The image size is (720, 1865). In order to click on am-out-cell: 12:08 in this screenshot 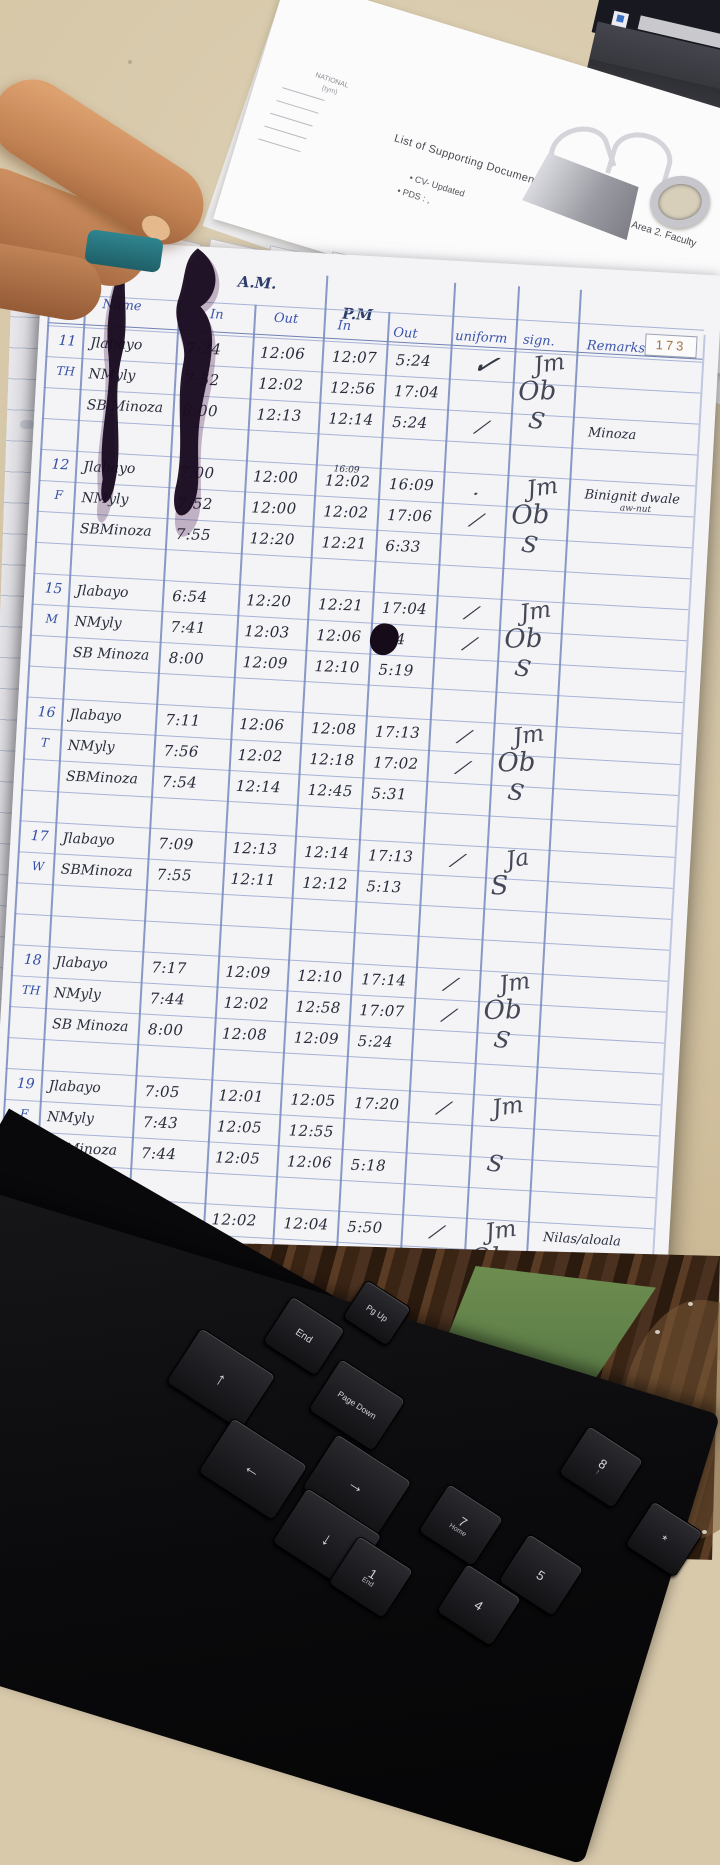, I will do `click(244, 1034)`.